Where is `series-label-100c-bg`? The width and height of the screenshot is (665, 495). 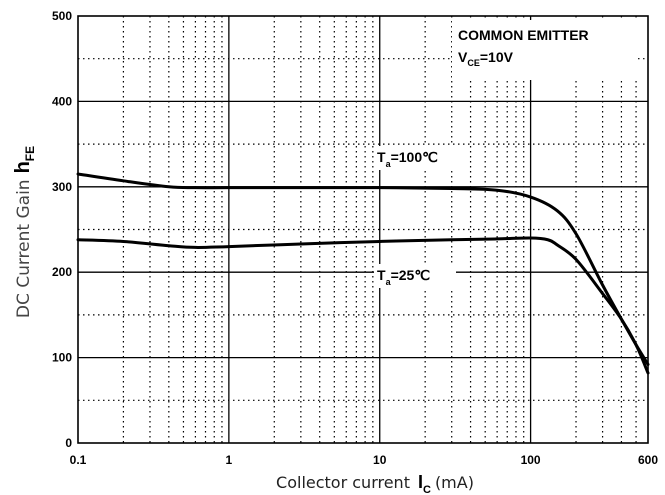
series-label-100c-bg is located at coordinates (419, 158).